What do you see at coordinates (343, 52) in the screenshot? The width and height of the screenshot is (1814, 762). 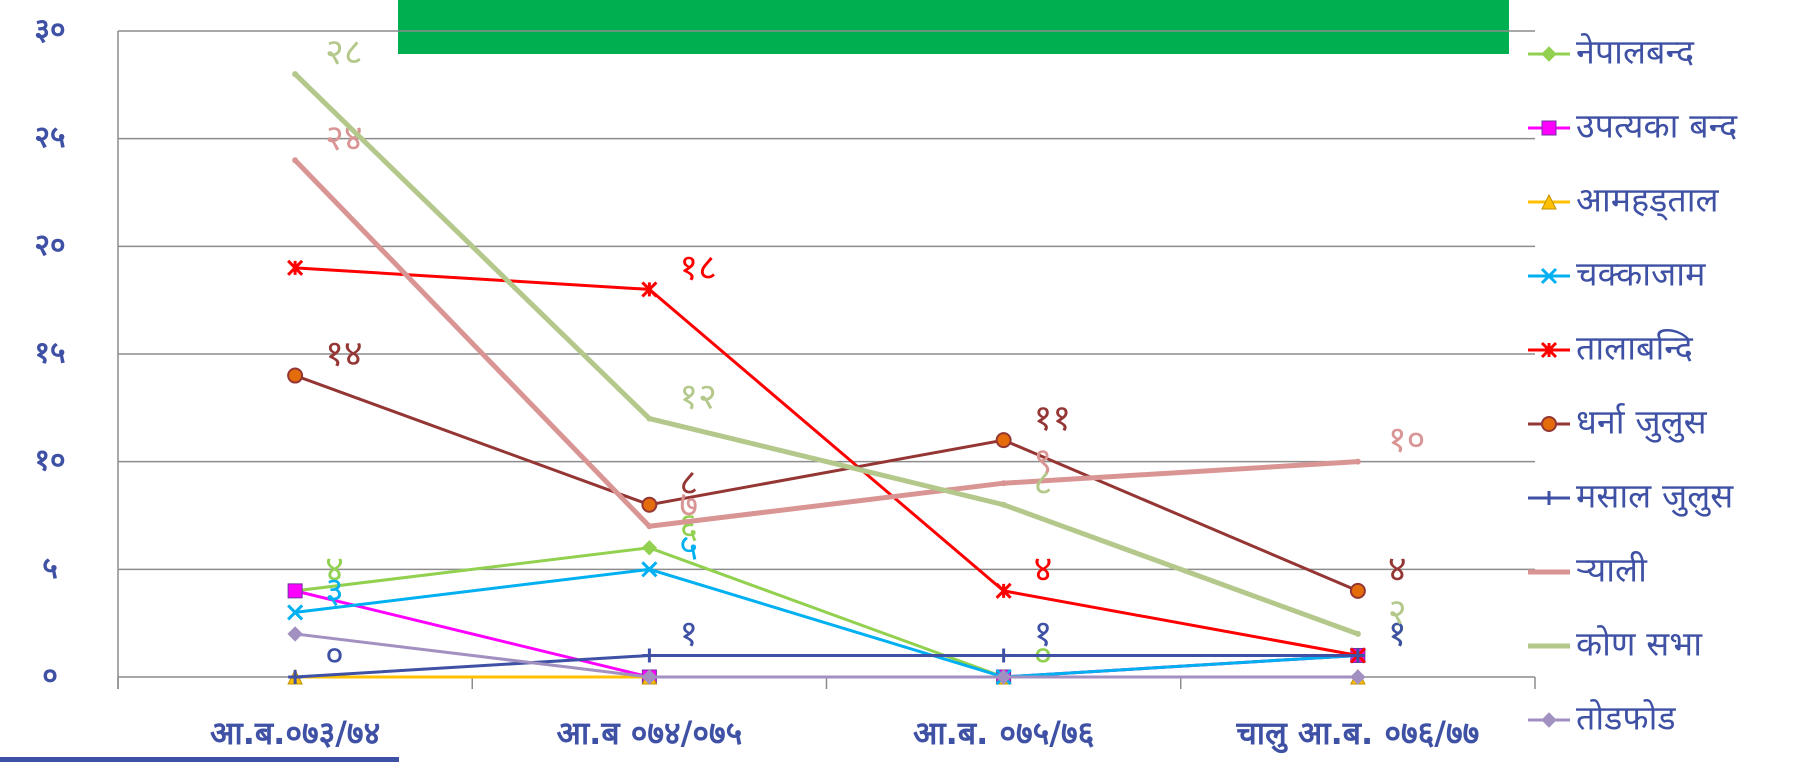 I see `data-label: २८` at bounding box center [343, 52].